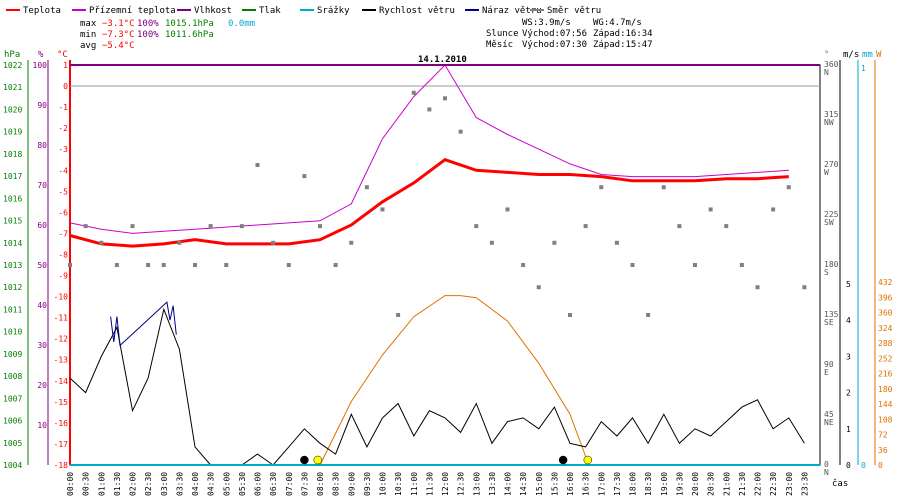  What do you see at coordinates (42, 425) in the screenshot?
I see `percent-tick-label: 10` at bounding box center [42, 425].